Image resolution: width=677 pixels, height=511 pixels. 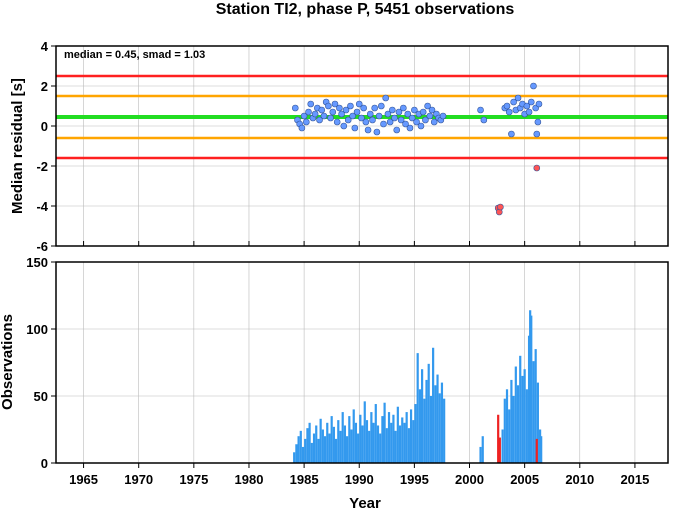 What do you see at coordinates (42, 246) in the screenshot?
I see `residual-y-tick-label: -6` at bounding box center [42, 246].